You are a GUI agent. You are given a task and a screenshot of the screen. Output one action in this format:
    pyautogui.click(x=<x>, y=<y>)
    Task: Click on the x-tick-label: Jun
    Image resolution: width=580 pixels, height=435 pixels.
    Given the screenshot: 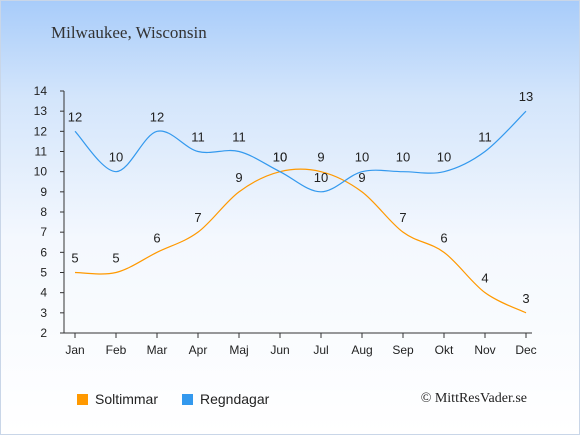 What is the action you would take?
    pyautogui.click(x=279, y=350)
    